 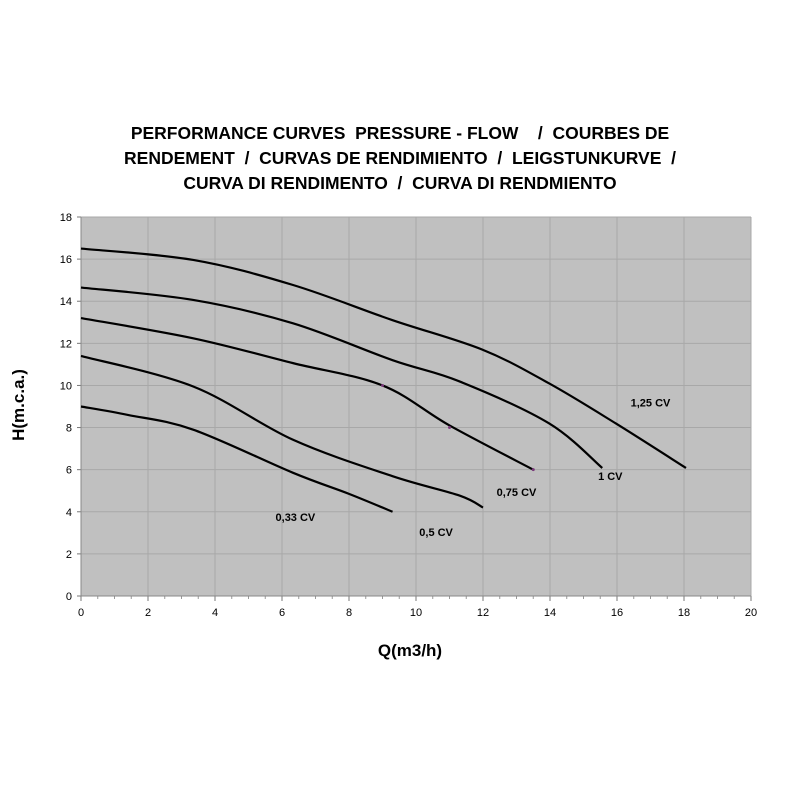 What do you see at coordinates (69, 471) in the screenshot?
I see `y-tick-label: 6` at bounding box center [69, 471].